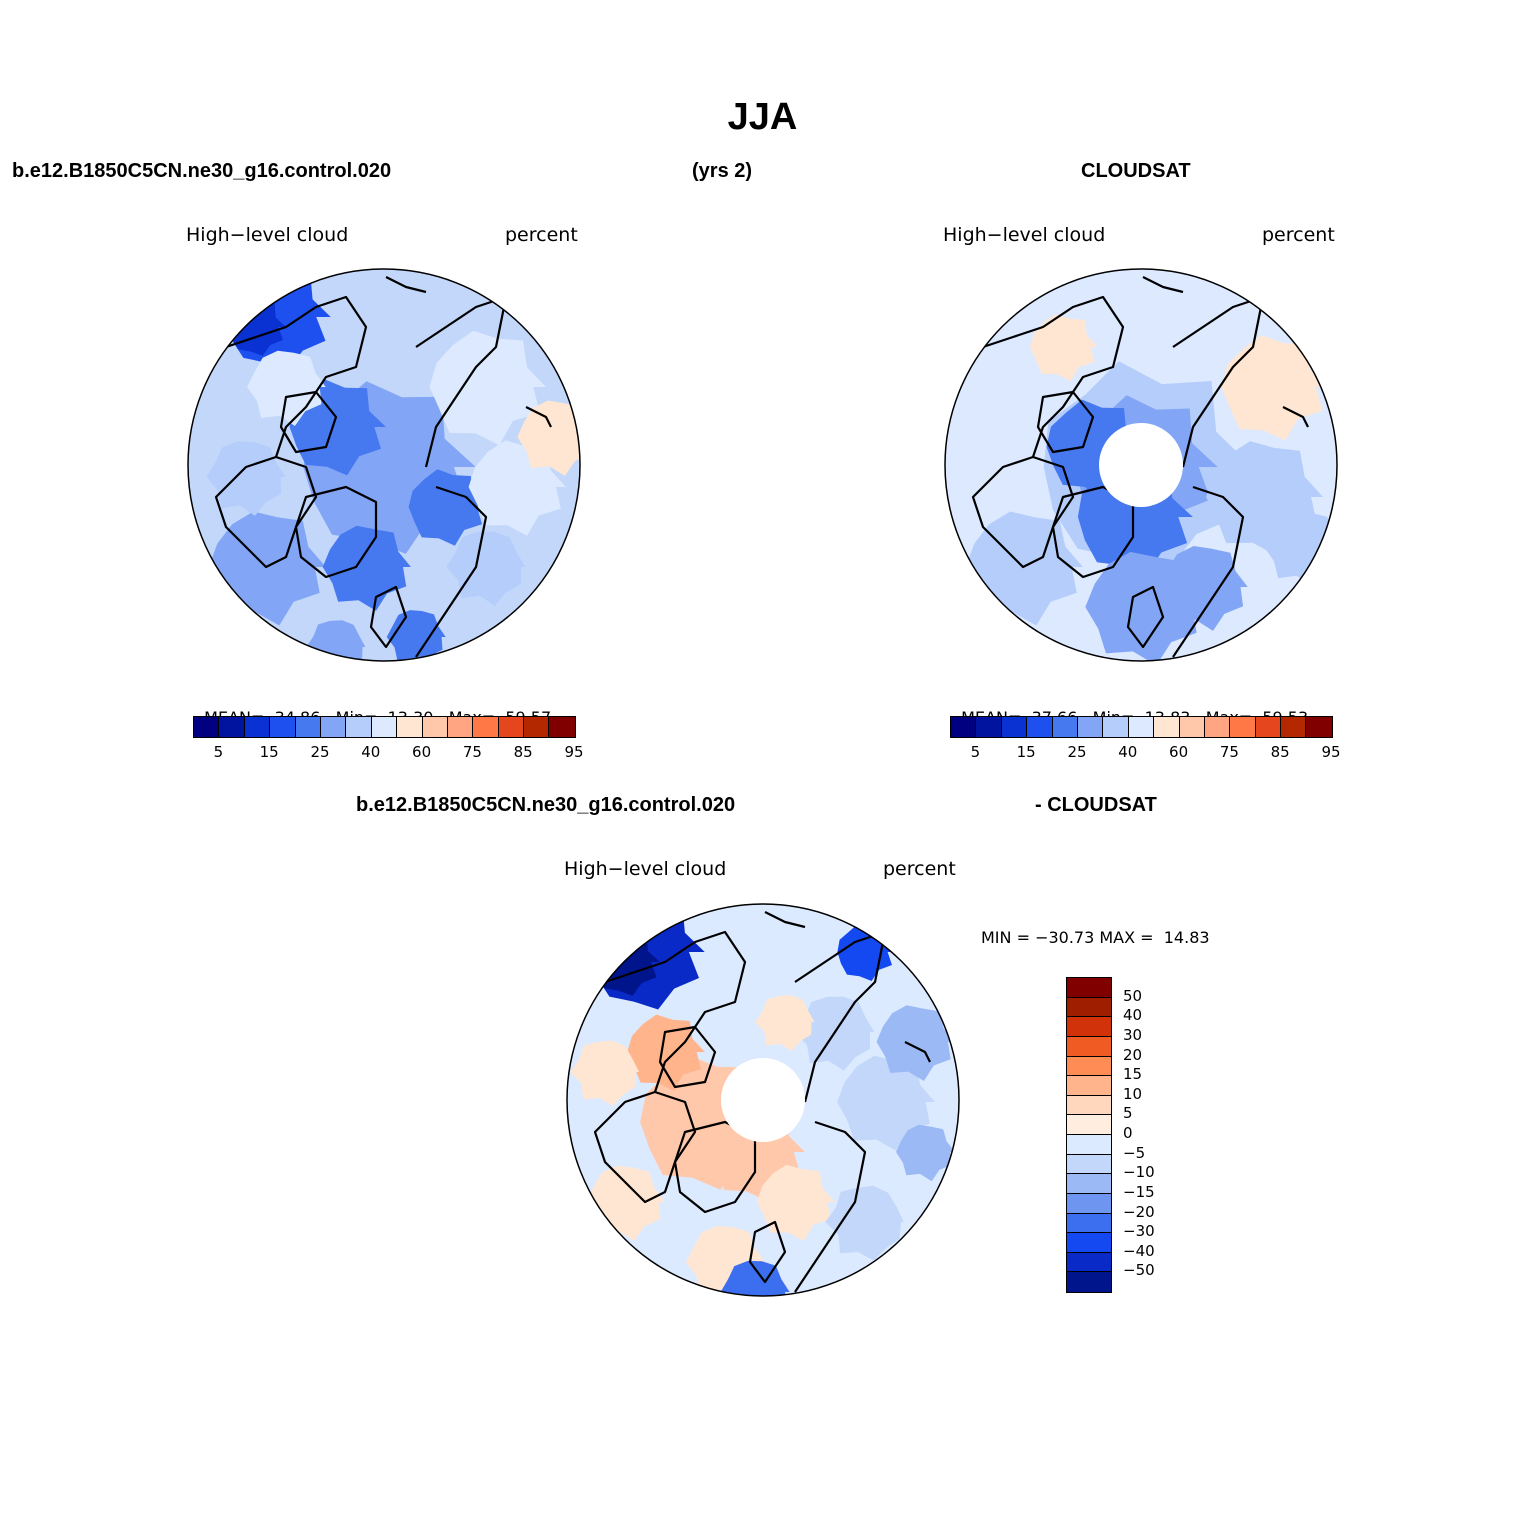 This screenshot has height=1525, width=1525. I want to click on panel3-variable: High−level cloud, so click(645, 869).